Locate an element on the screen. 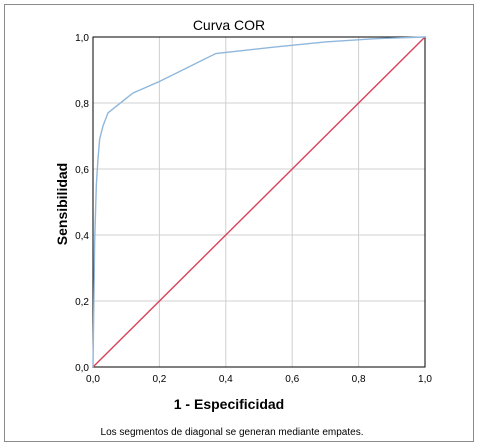 The width and height of the screenshot is (480, 448). x-tick-label: 0,8 is located at coordinates (359, 379).